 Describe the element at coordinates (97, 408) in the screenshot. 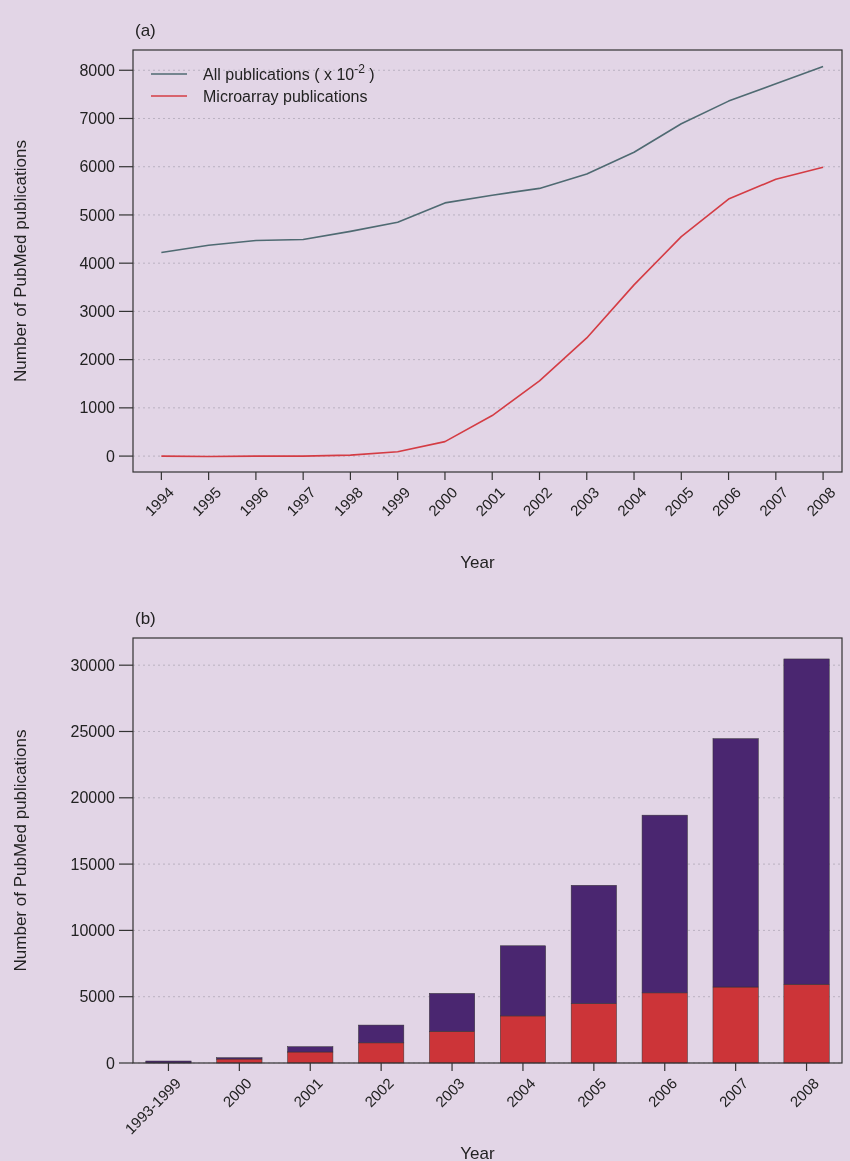

I see `y-tick-label: 1000` at that location.